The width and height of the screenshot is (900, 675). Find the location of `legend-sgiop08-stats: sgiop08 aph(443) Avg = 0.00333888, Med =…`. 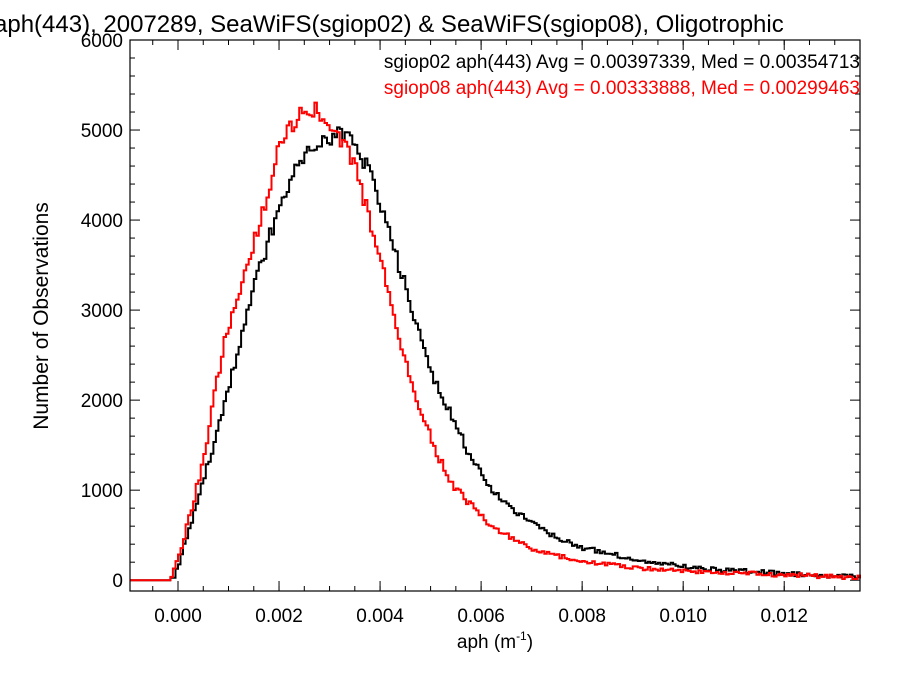

legend-sgiop08-stats: sgiop08 aph(443) Avg = 0.00333888, Med =… is located at coordinates (622, 88).